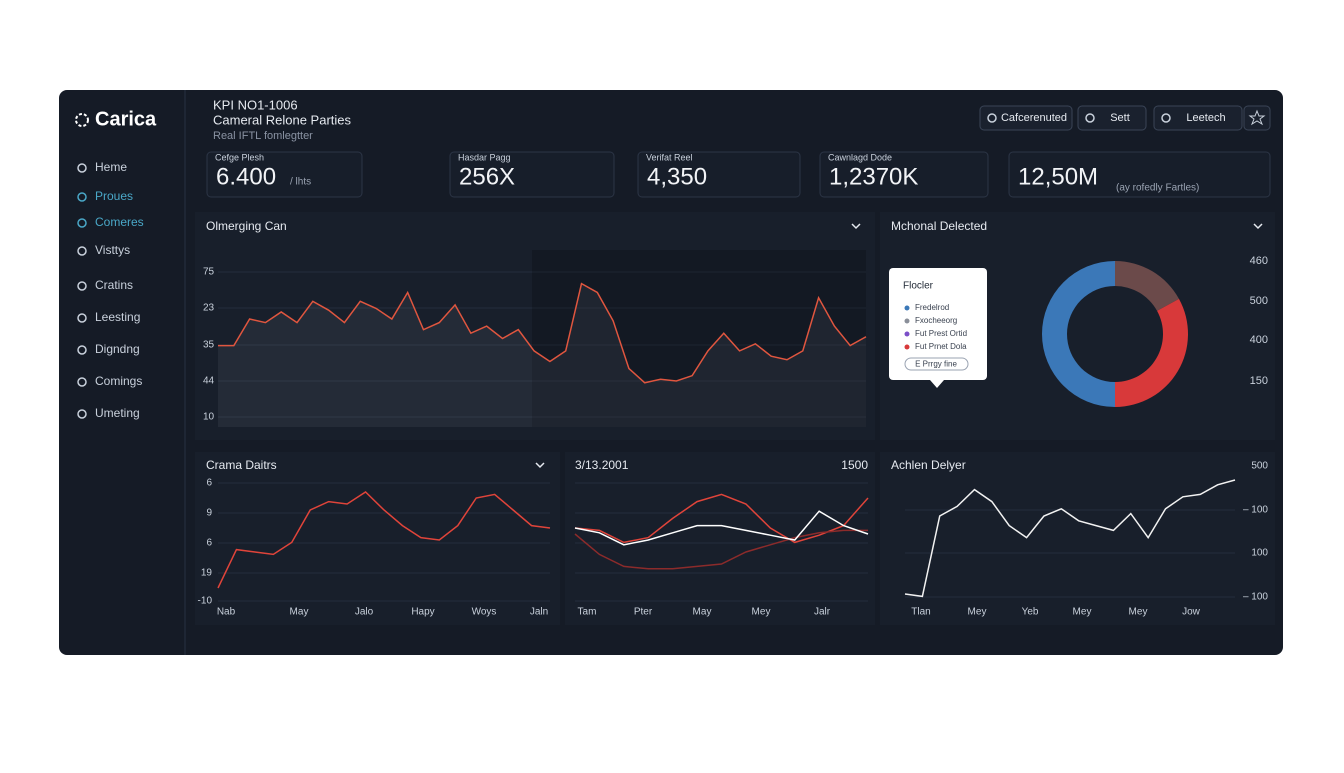  What do you see at coordinates (484, 612) in the screenshot?
I see `x-tick-label: Woys` at bounding box center [484, 612].